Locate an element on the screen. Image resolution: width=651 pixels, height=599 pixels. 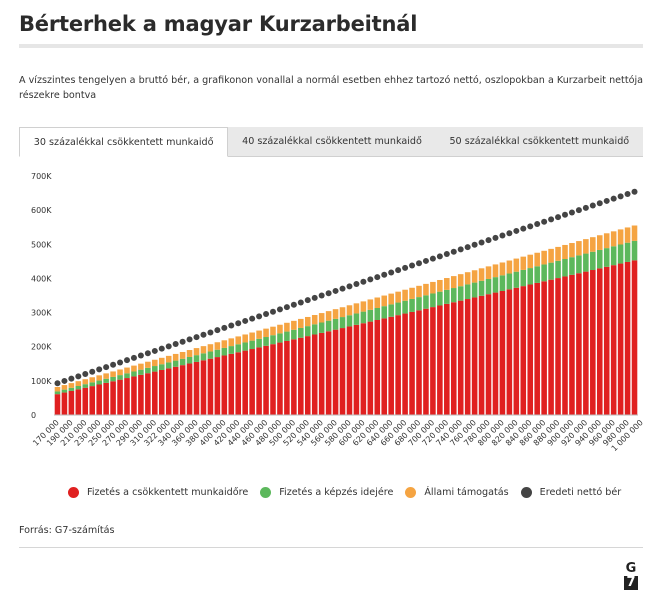
tab-50-percent: 50 százalékkal csökkentett munkaidő is located at coordinates (539, 141).